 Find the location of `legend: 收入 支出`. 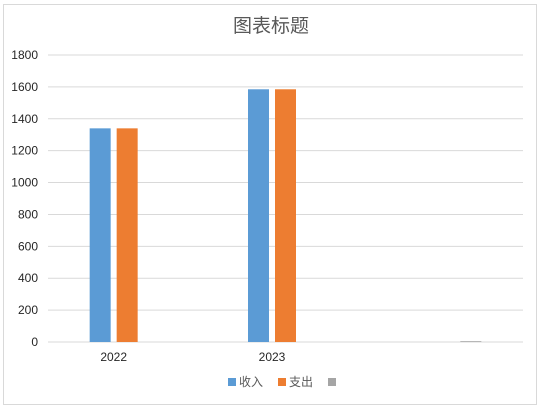

legend: 收入 支出 is located at coordinates (282, 382).